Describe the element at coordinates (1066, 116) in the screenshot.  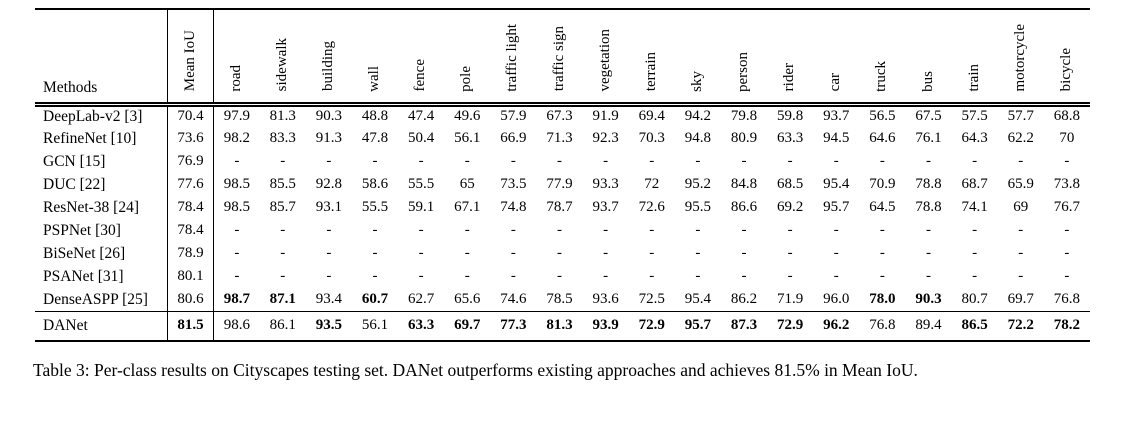
I see `value-cell: 68.8` at that location.